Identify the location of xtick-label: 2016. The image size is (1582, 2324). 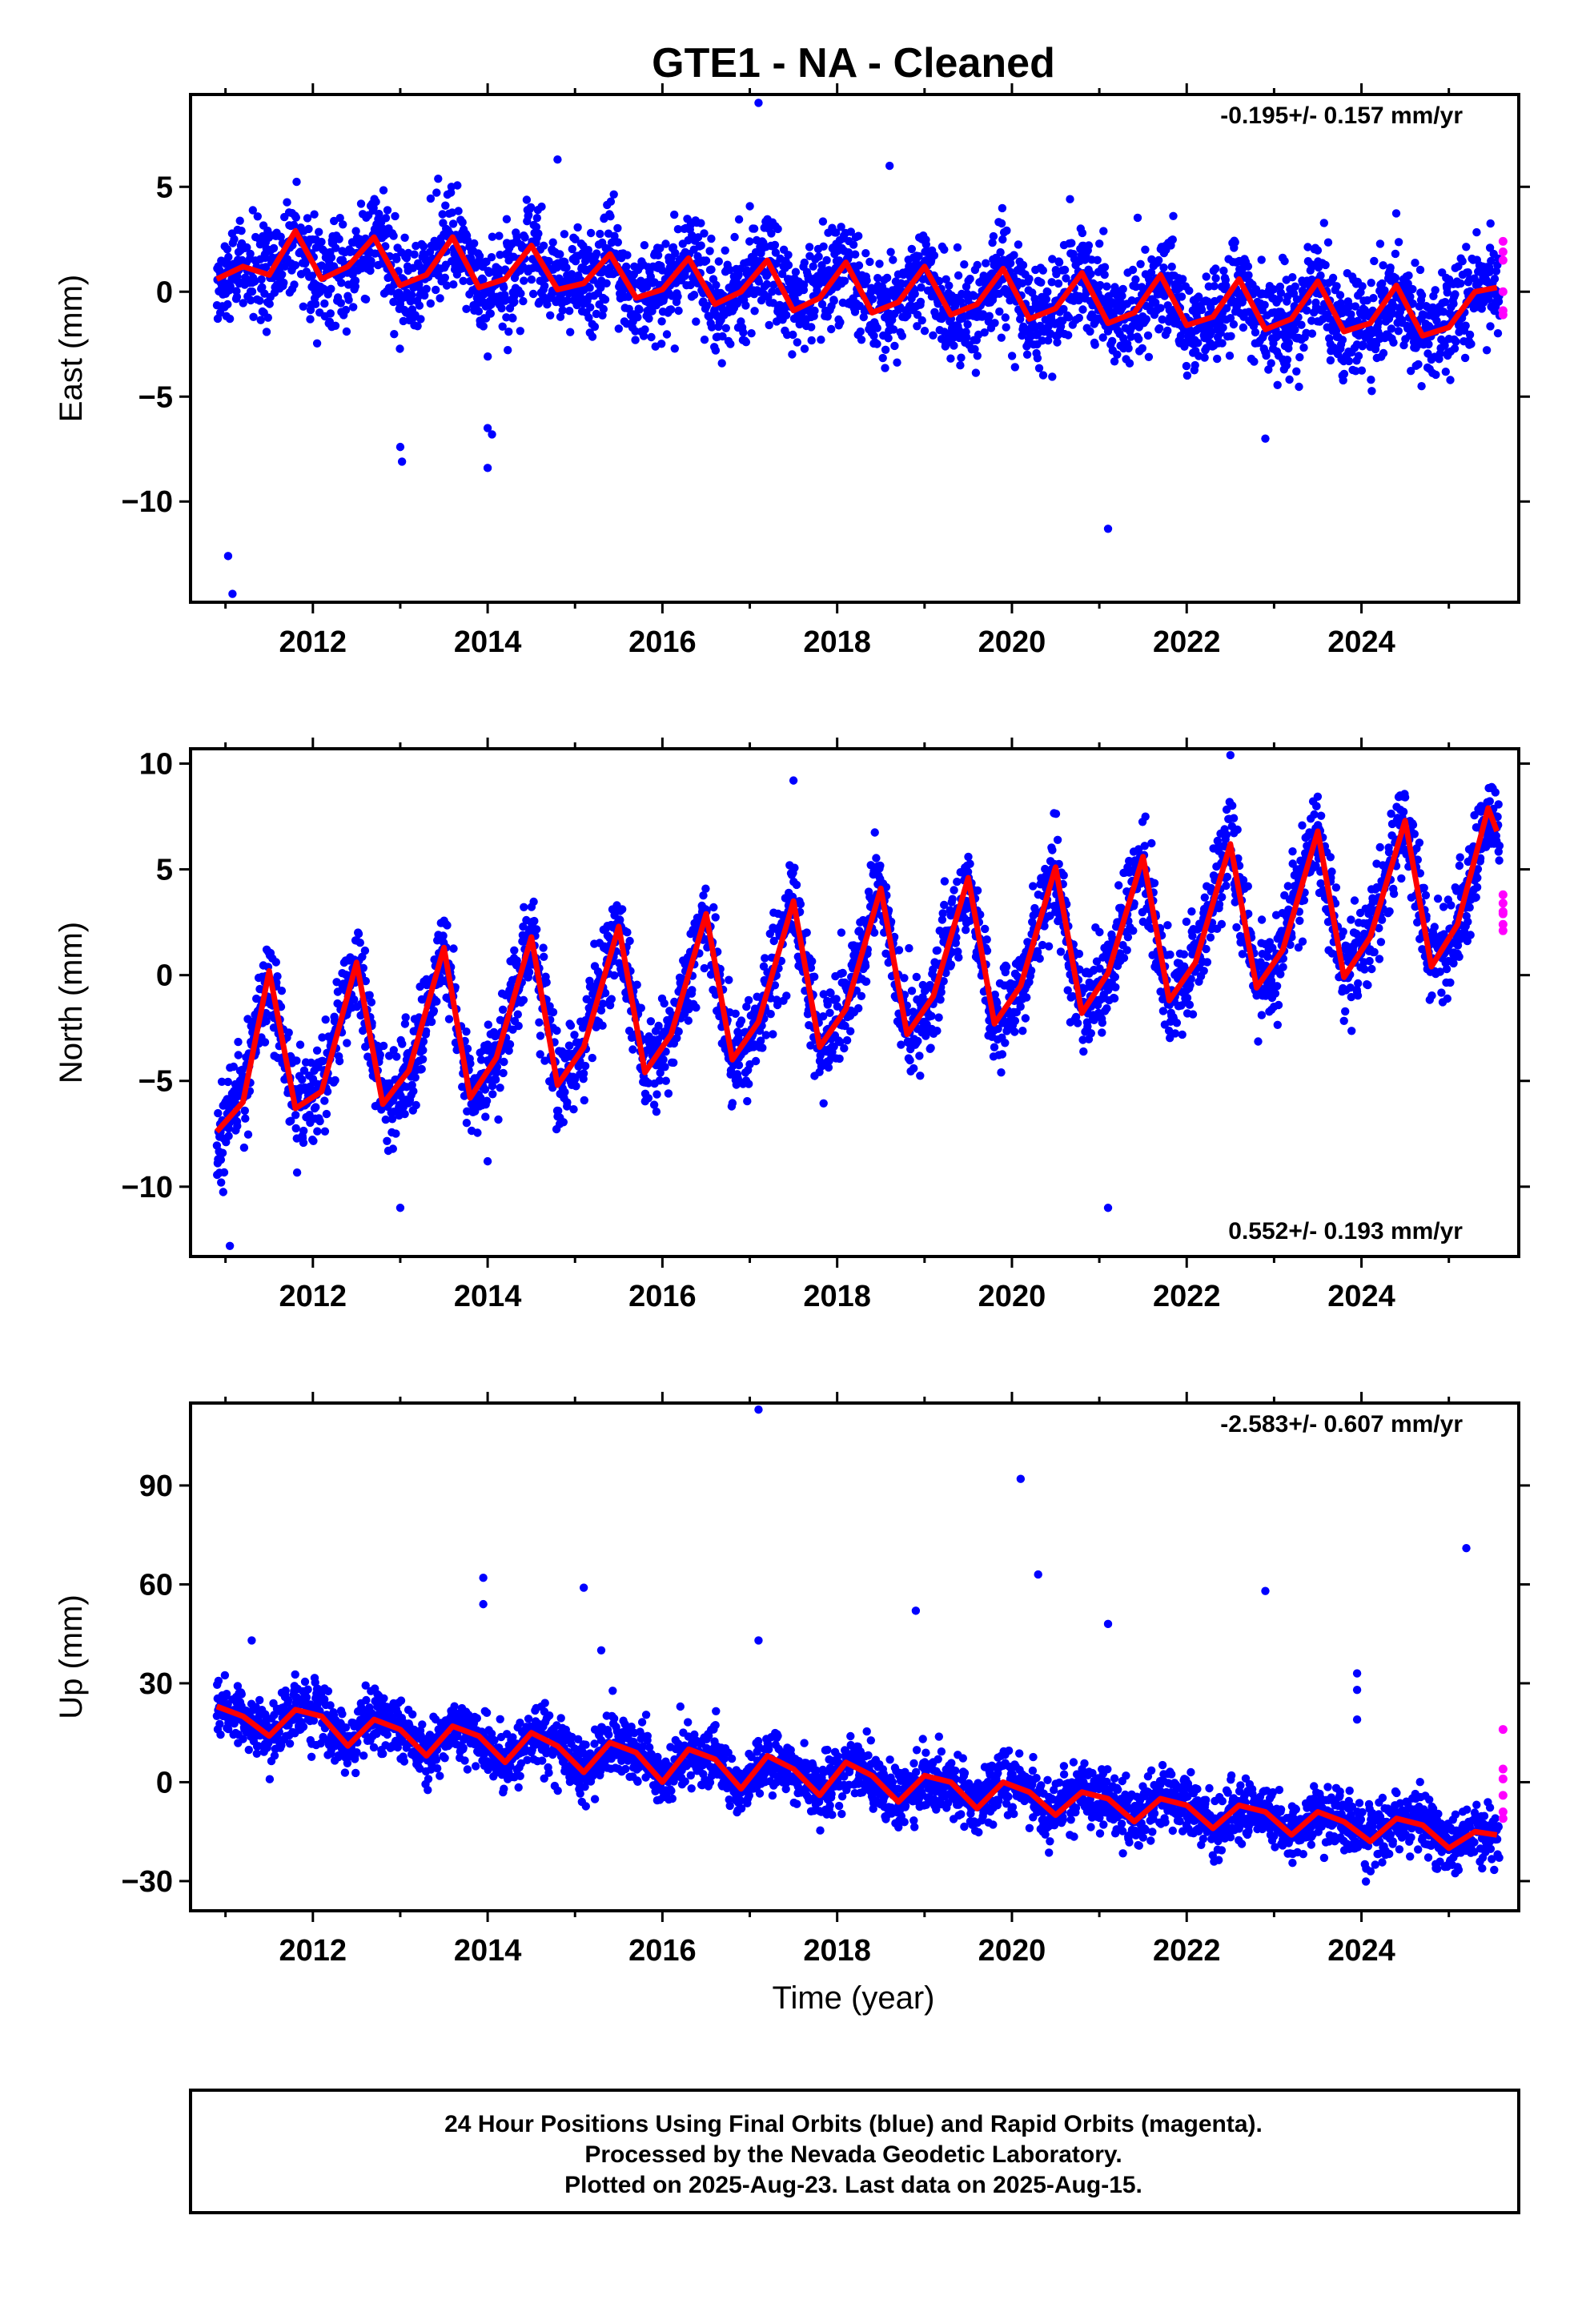
(662, 642).